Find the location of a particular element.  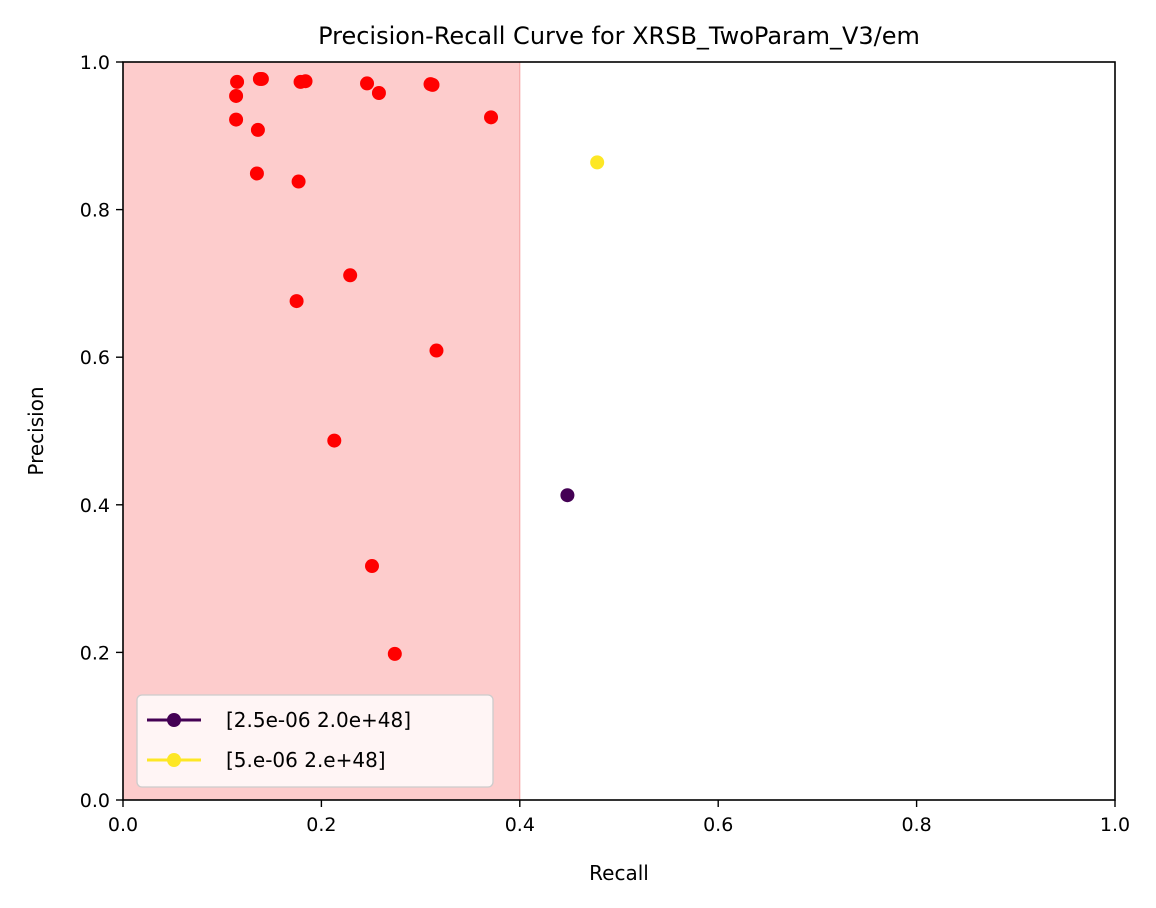

legend-box is located at coordinates (315, 741).